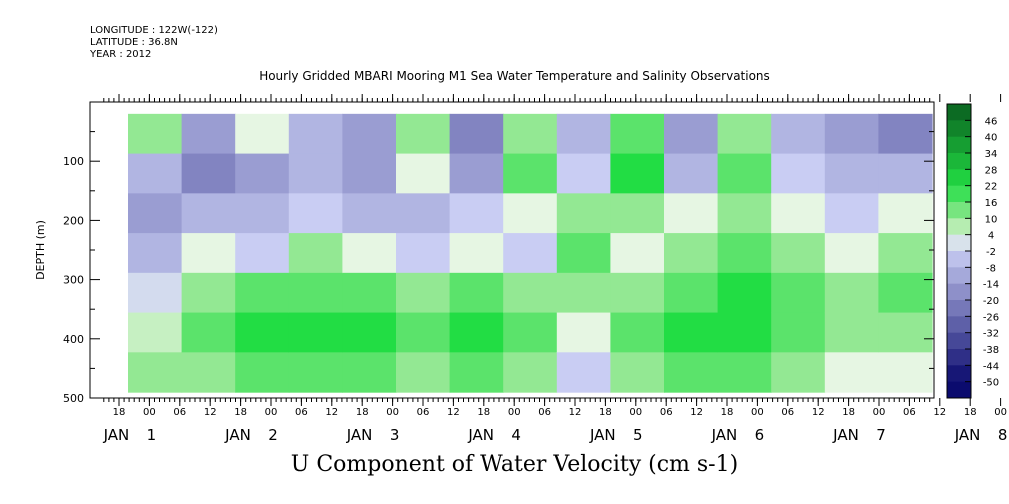 The width and height of the screenshot is (1009, 504). What do you see at coordinates (73, 280) in the screenshot?
I see `y-tick-label: 300` at bounding box center [73, 280].